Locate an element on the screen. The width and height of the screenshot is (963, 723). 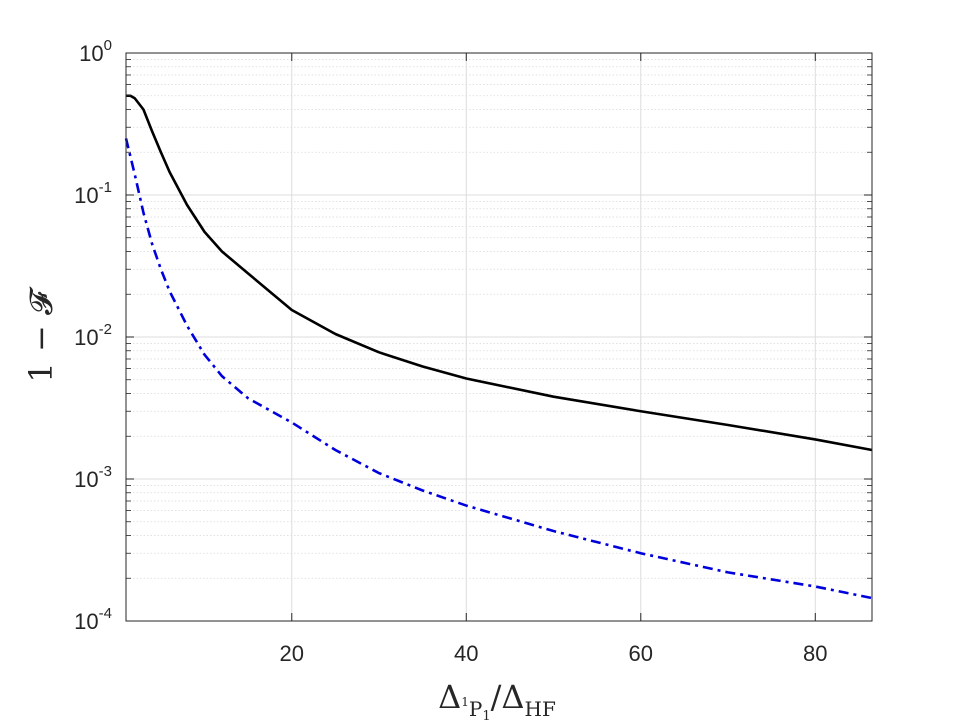
y-tick-label: 10⁰ is located at coordinates (95, 51).